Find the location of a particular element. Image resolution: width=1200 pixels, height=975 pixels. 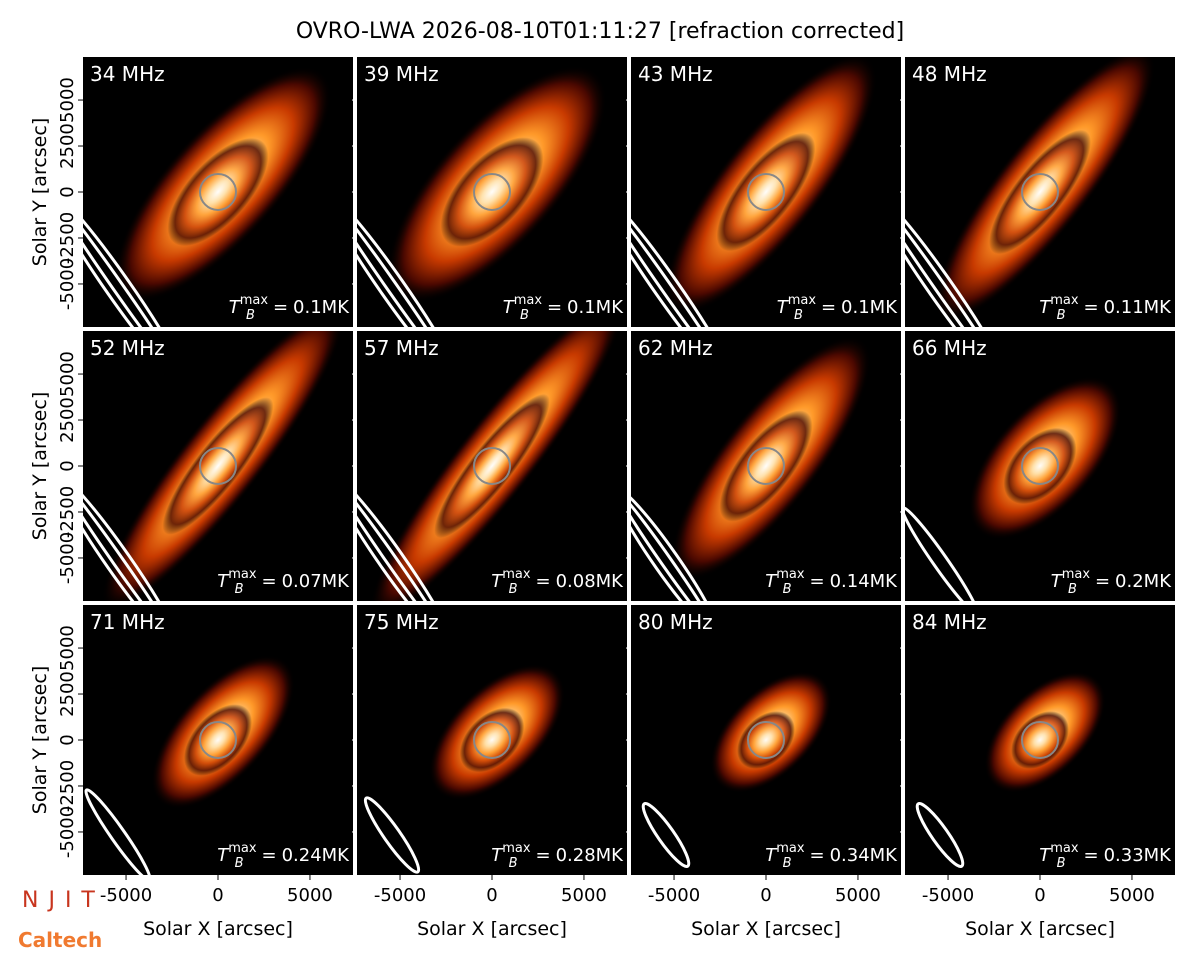

y-tick-label: 0 is located at coordinates (67, 191).